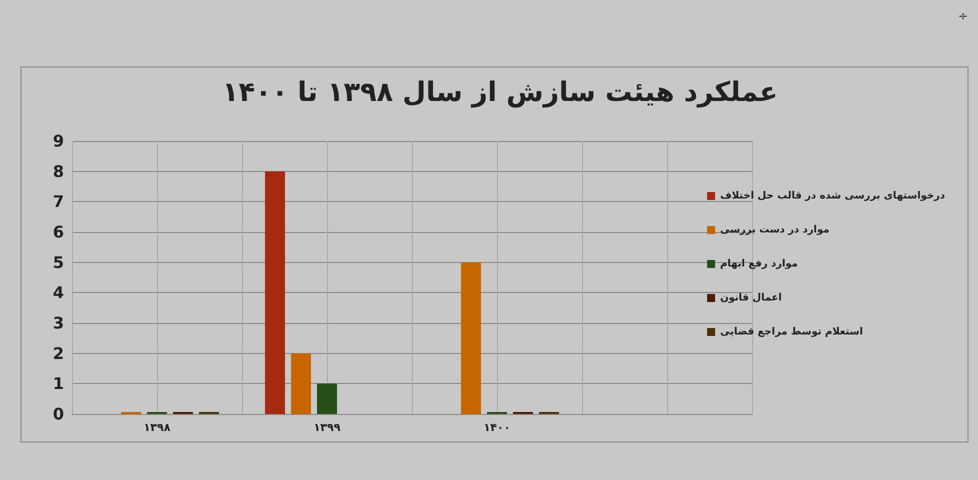 The image size is (978, 480). Describe the element at coordinates (775, 230) in the screenshot. I see `legend-label: موارد در دست بررسی` at that location.